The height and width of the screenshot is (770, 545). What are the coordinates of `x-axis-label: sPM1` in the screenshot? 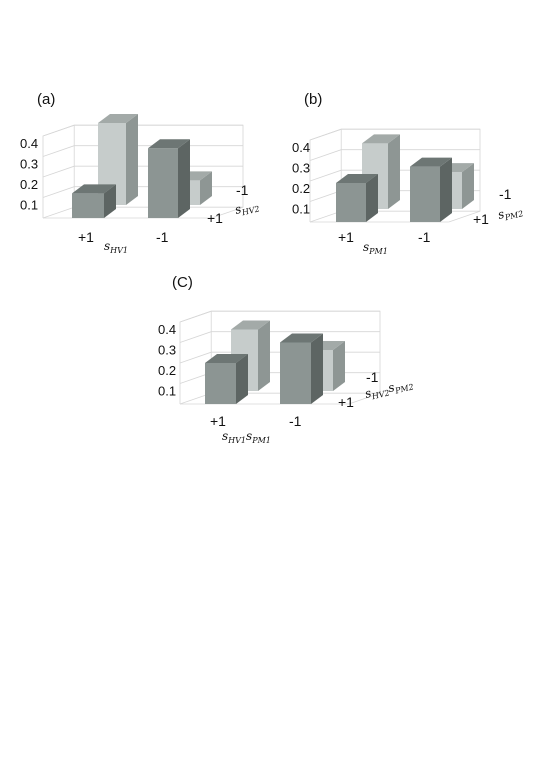 It's located at (375, 248).